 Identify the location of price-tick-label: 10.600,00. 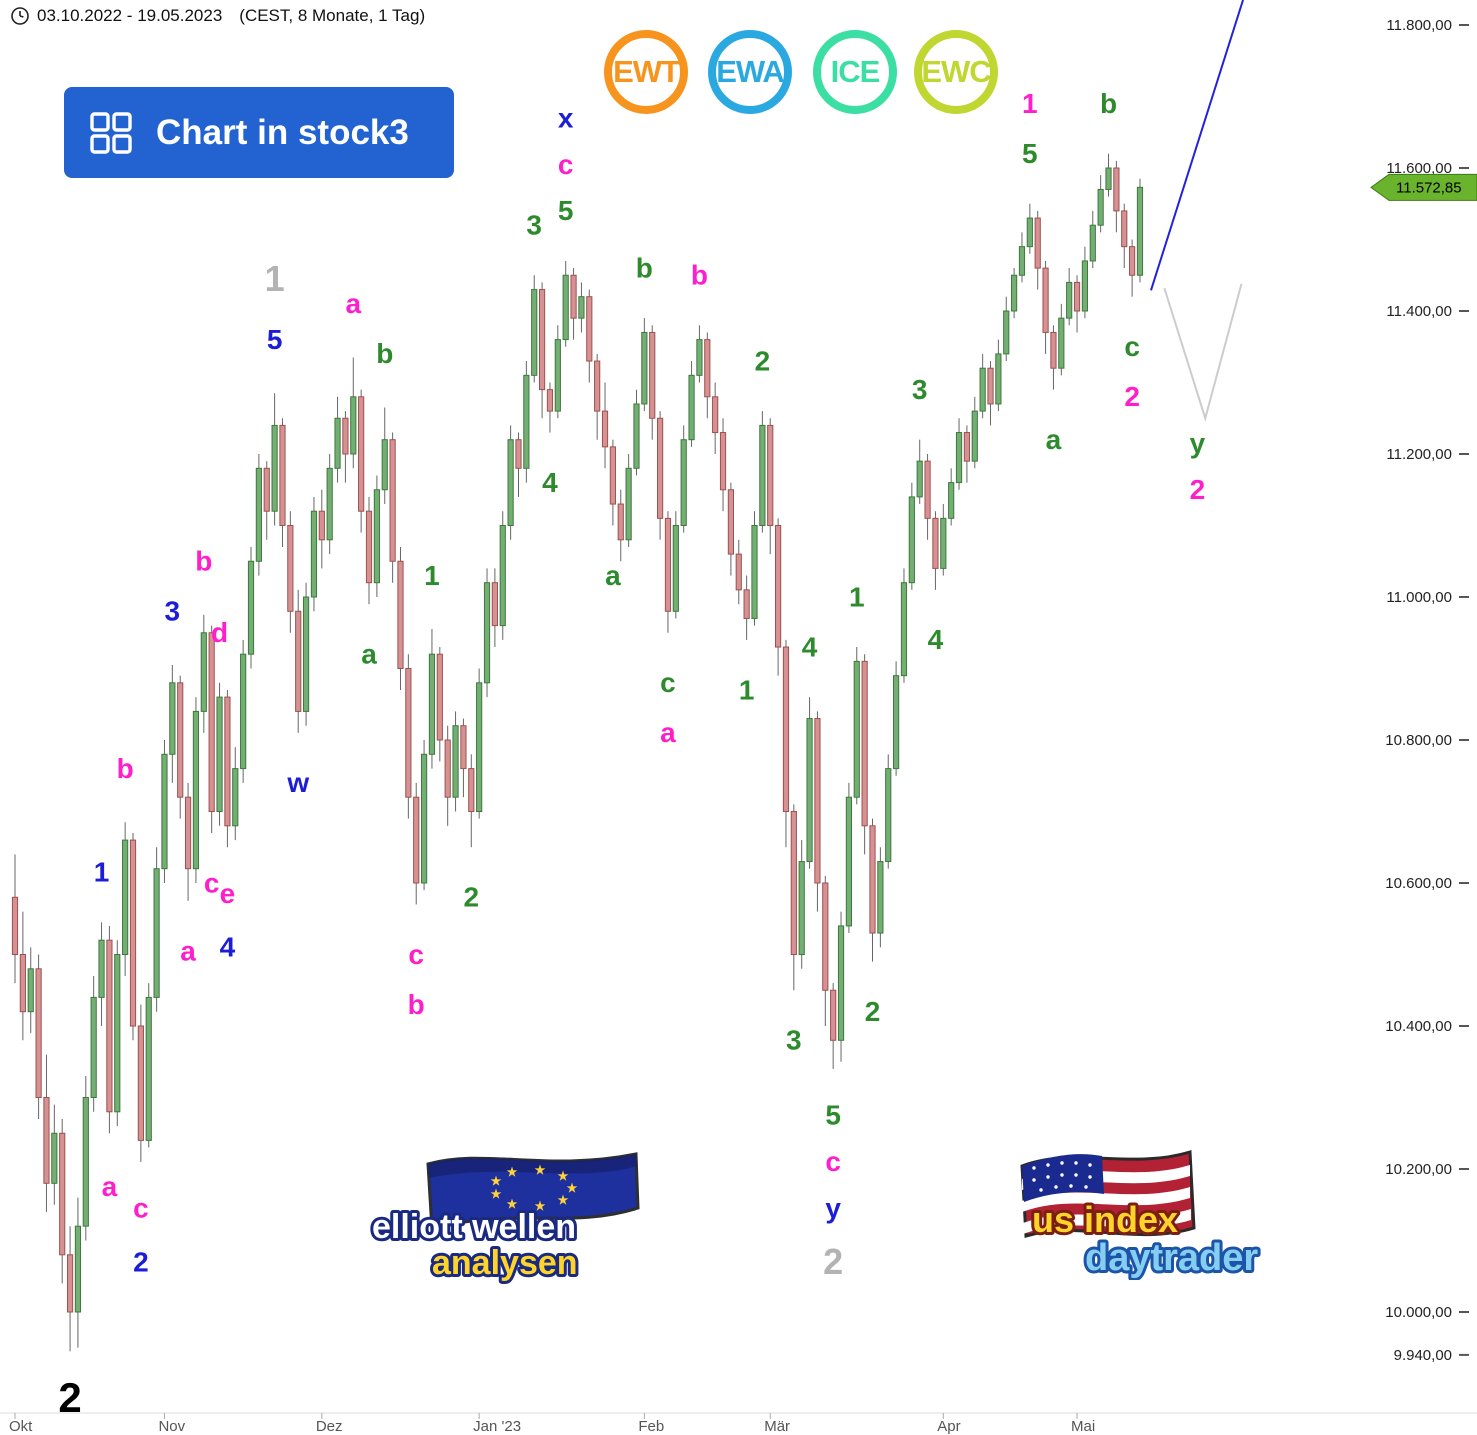
(1418, 883).